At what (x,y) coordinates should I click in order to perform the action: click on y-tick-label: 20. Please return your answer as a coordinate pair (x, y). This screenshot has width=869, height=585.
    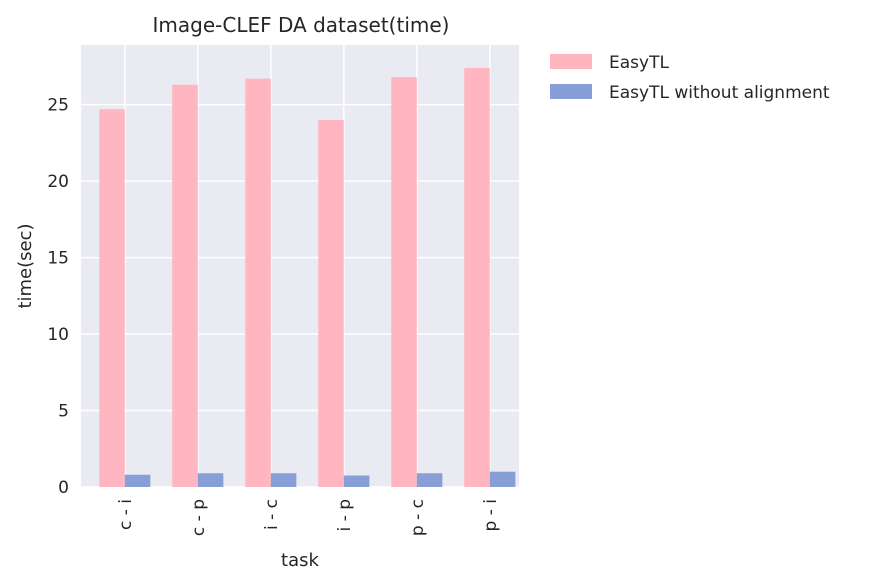
    Looking at the image, I should click on (58, 182).